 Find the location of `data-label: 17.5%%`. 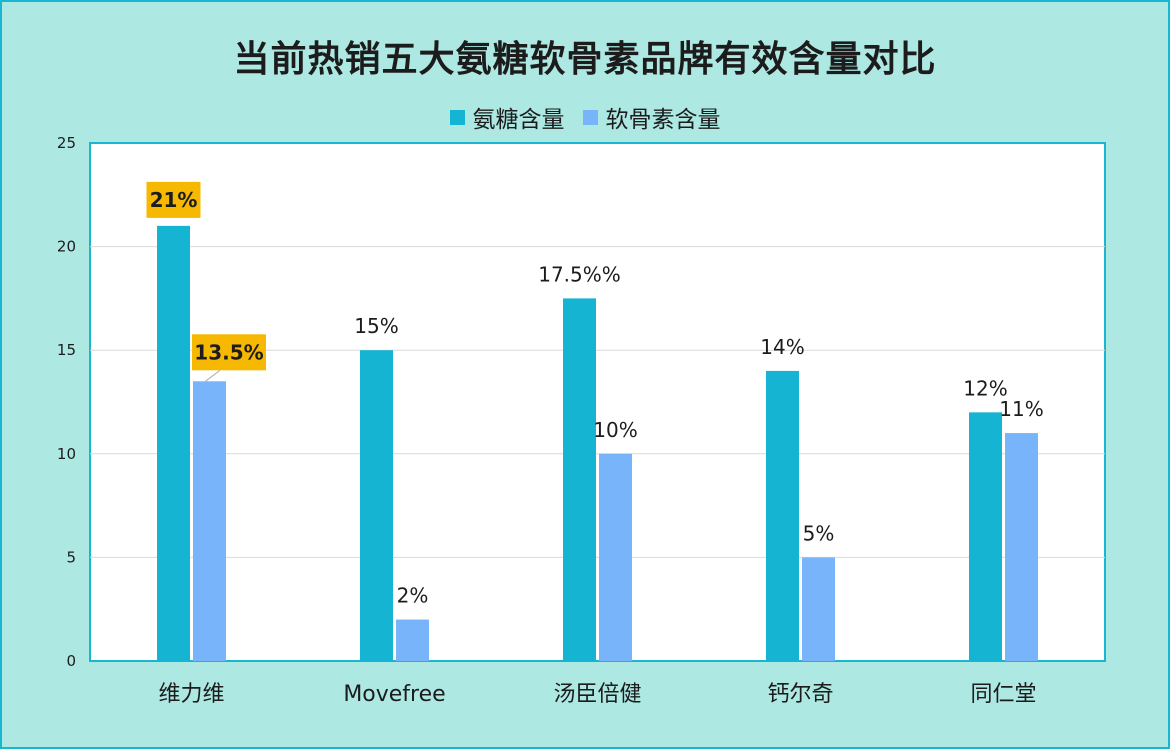

data-label: 17.5%% is located at coordinates (579, 274).